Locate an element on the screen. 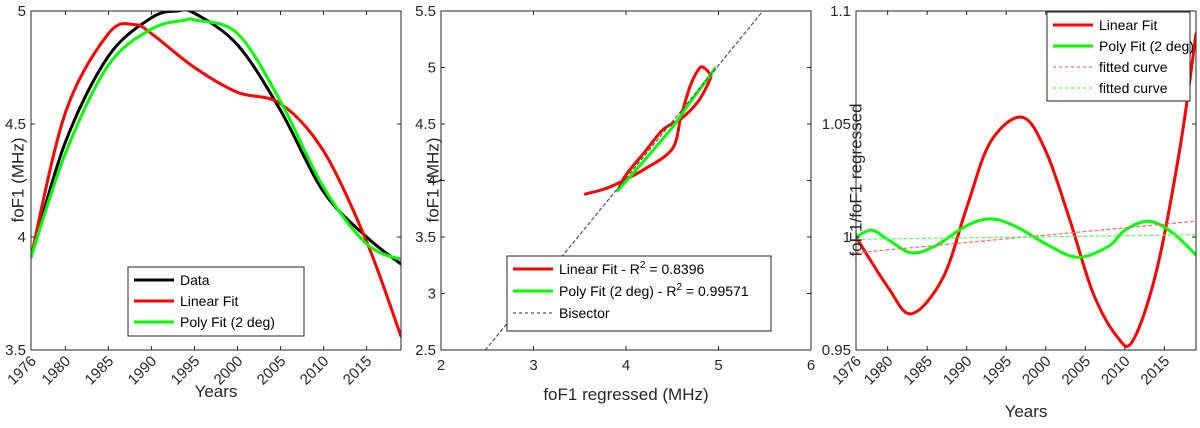  x-tick-label: 2 is located at coordinates (441, 365).